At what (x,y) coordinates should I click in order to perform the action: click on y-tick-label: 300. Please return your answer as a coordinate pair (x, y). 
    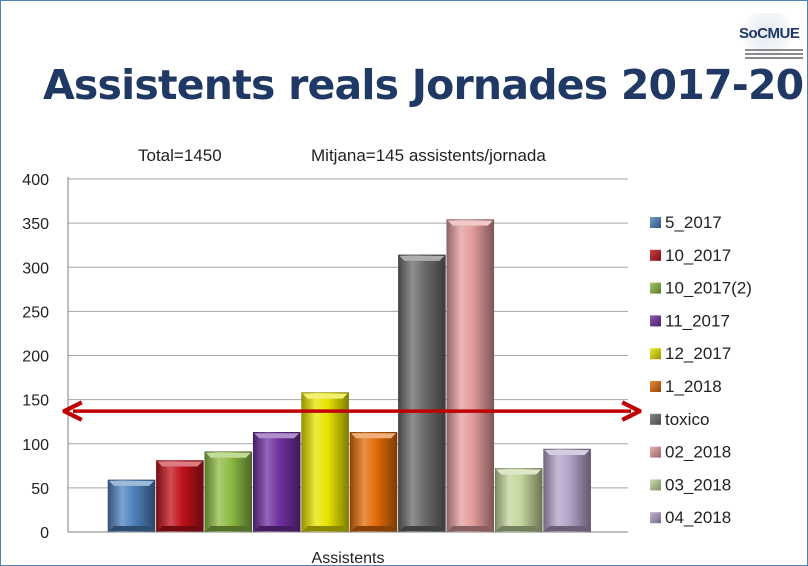
    Looking at the image, I should click on (35, 268).